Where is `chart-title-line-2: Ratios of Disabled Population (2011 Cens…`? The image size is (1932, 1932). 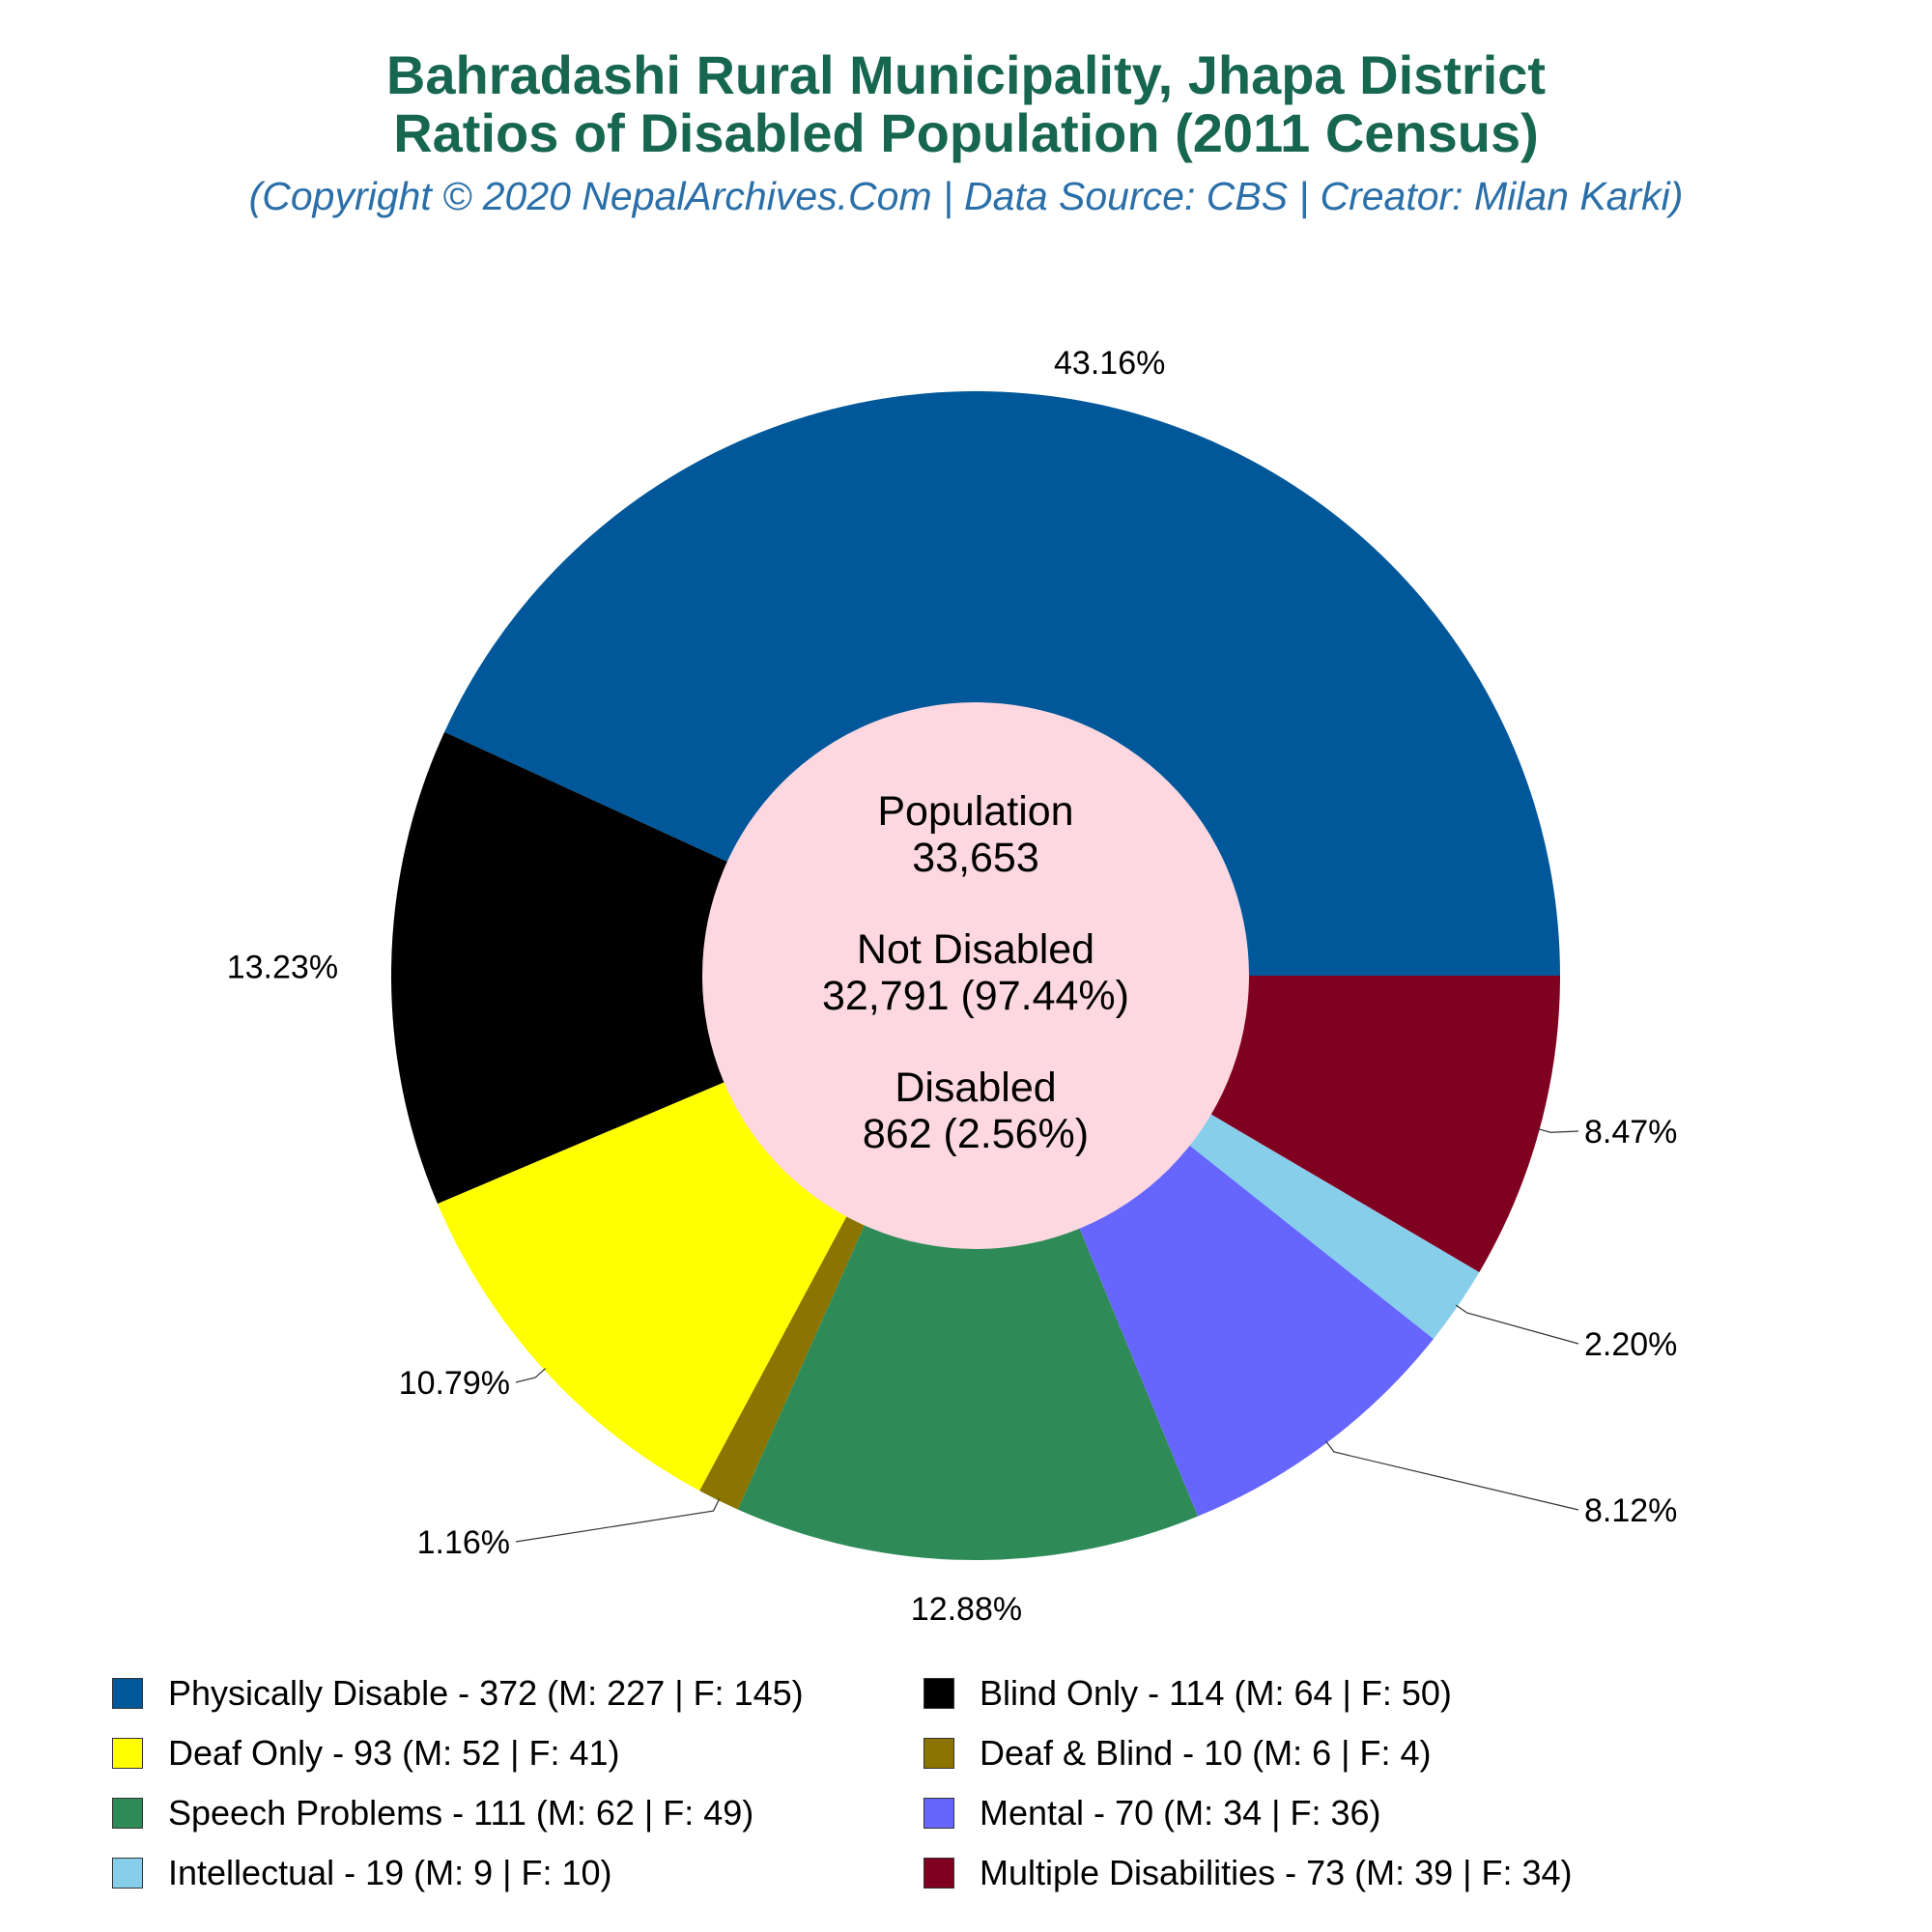
chart-title-line-2: Ratios of Disabled Population (2011 Cens… is located at coordinates (966, 132).